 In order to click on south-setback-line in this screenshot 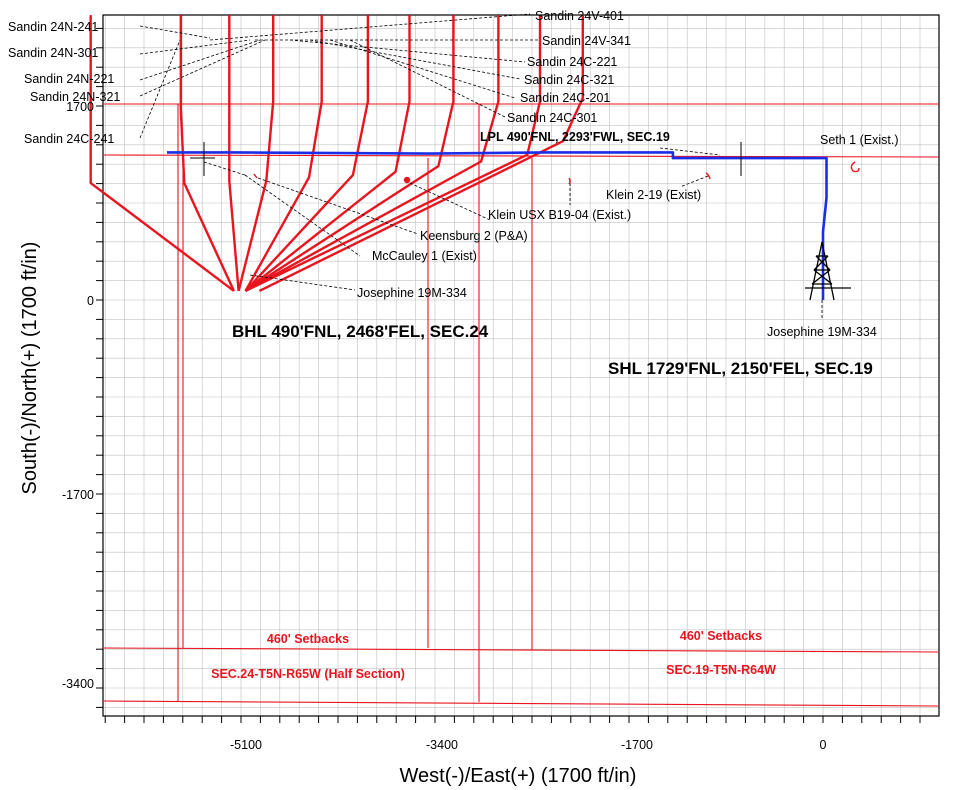, I will do `click(521, 650)`.